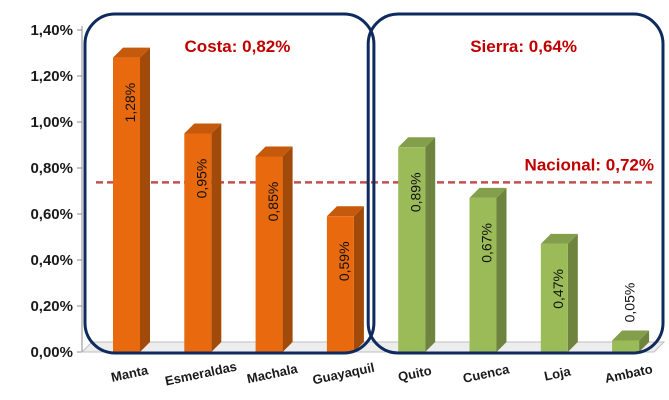  I want to click on category-label: Ambato, so click(628, 373).